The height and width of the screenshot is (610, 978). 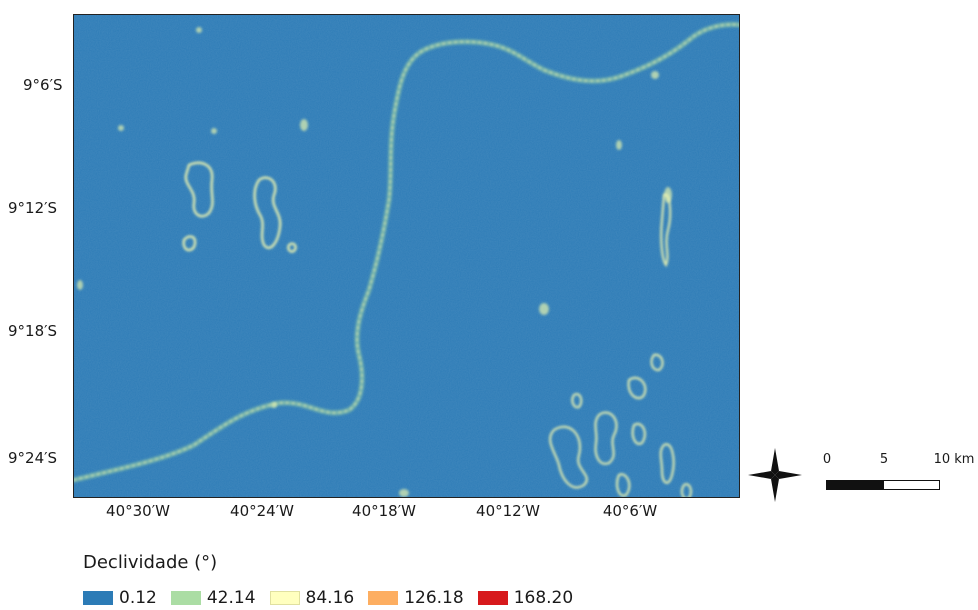 What do you see at coordinates (884, 459) in the screenshot?
I see `scale-label: 5` at bounding box center [884, 459].